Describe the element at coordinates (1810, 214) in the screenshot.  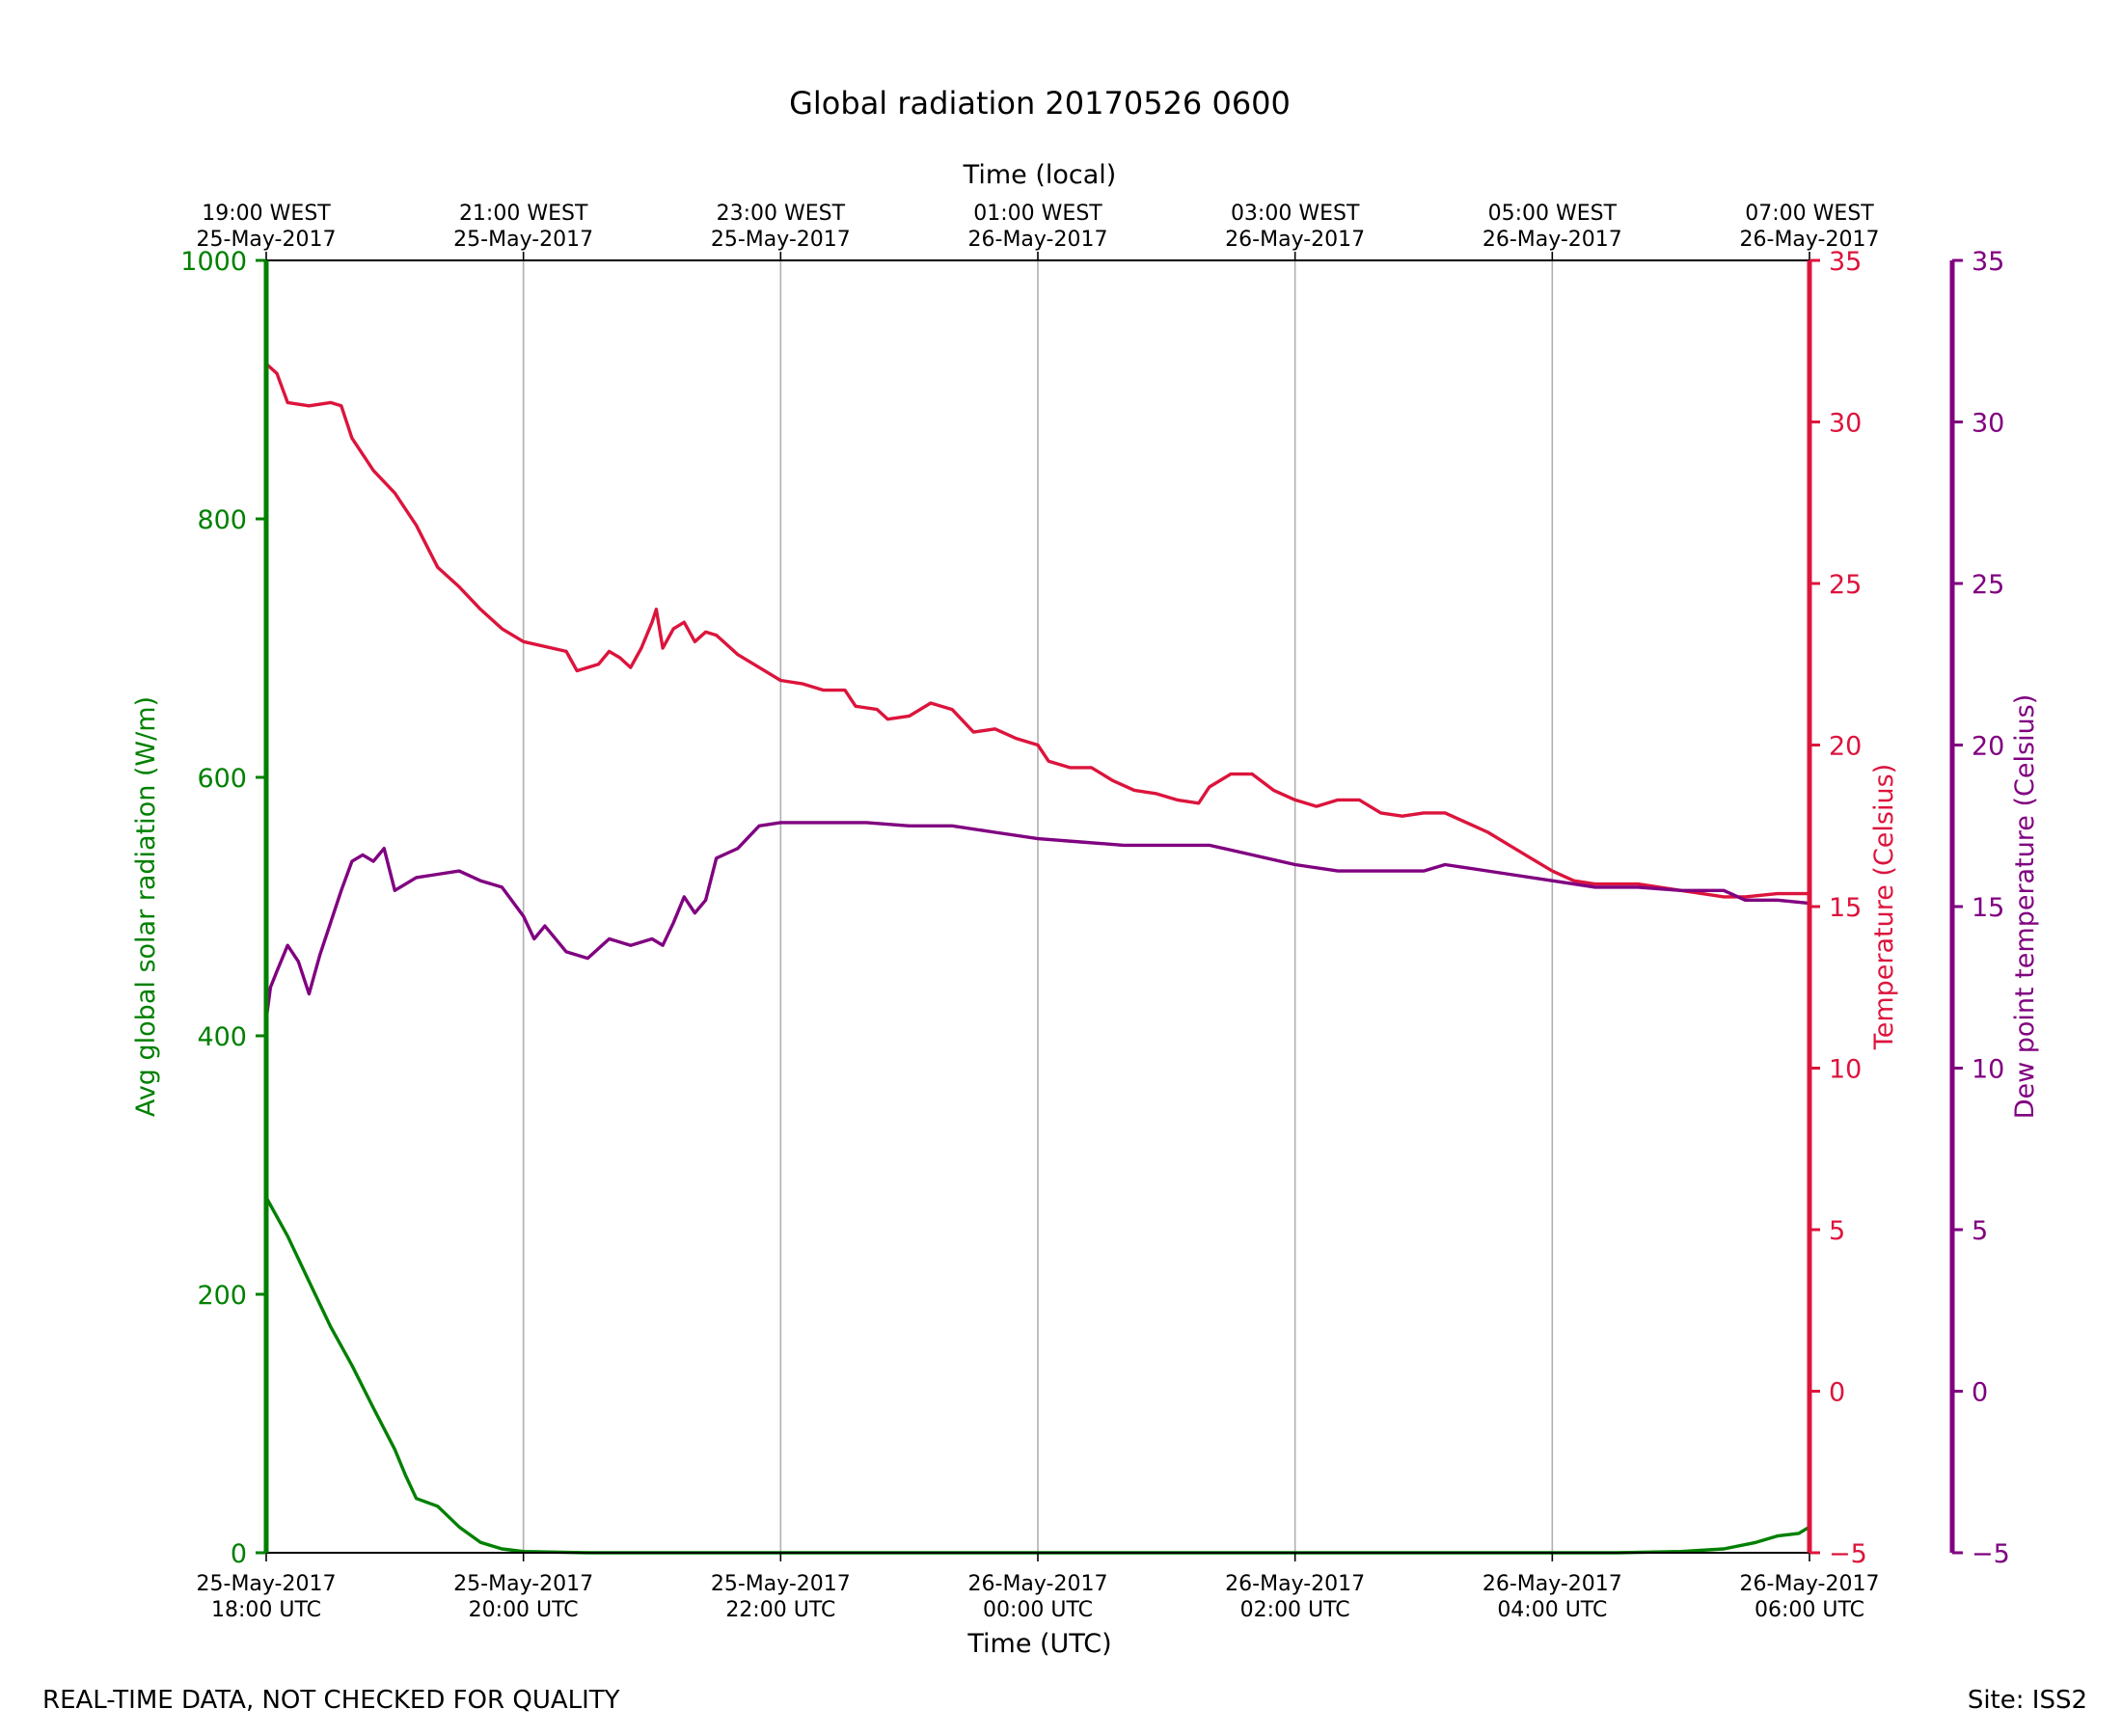
I see `x2-tick-label: 07:00 WEST` at that location.